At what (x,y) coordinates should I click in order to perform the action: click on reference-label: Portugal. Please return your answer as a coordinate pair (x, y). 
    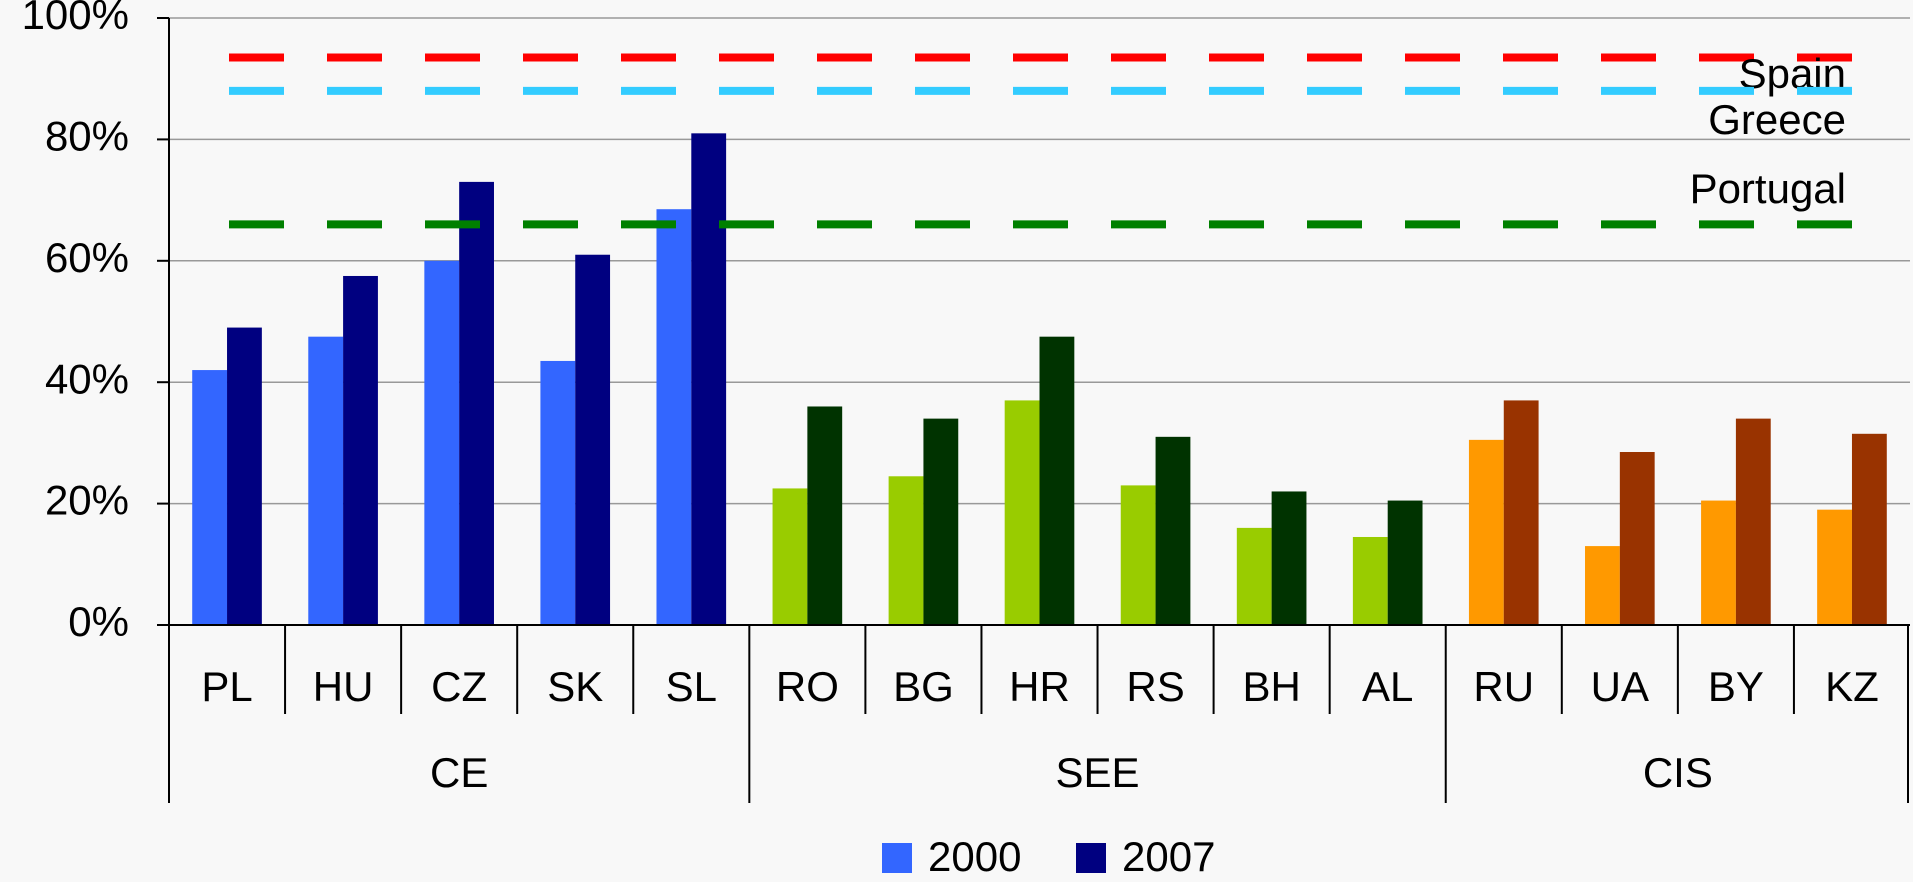
    Looking at the image, I should click on (1768, 188).